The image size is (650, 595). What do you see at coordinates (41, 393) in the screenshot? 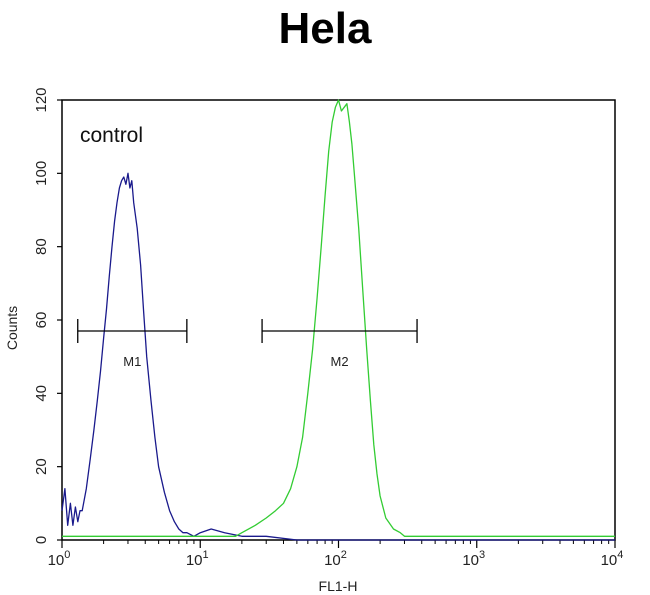
I see `y-tick-label: 40` at bounding box center [41, 393].